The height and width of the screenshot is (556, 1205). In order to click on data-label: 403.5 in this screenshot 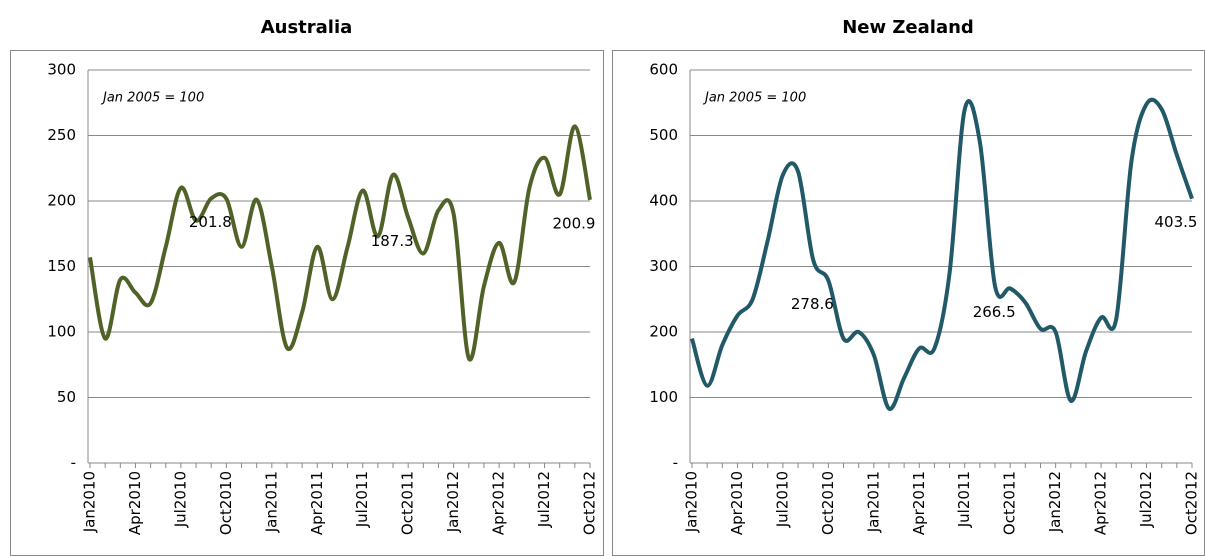, I will do `click(1176, 222)`.